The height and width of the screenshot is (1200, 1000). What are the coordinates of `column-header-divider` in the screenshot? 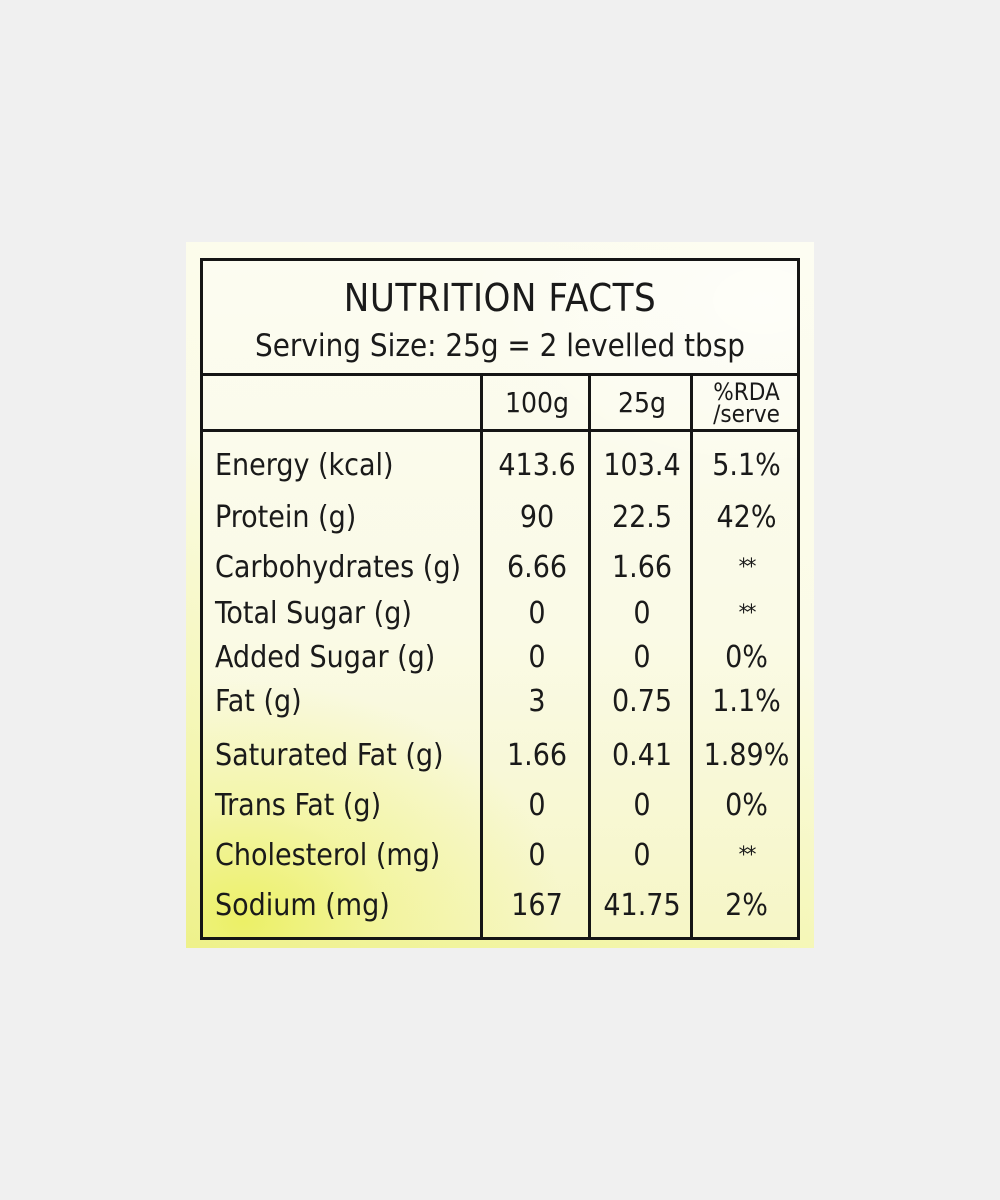 It's located at (500, 430).